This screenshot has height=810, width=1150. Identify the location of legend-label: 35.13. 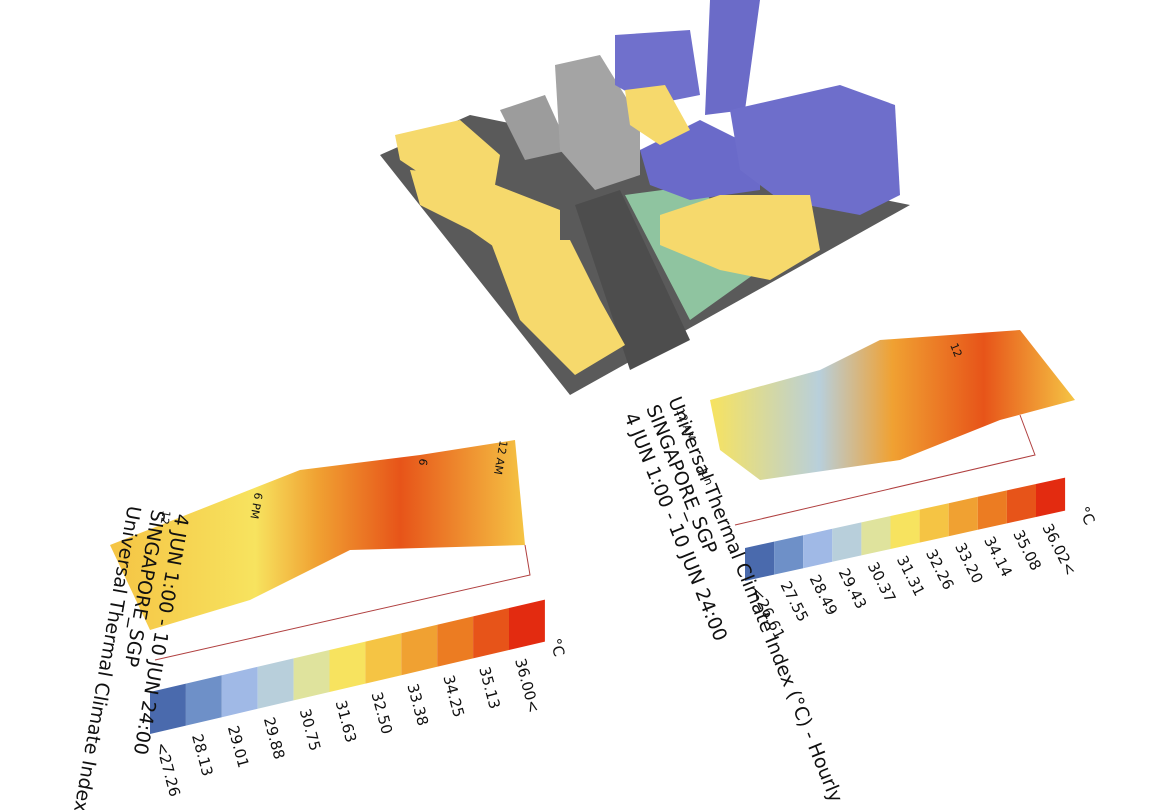
(489, 688).